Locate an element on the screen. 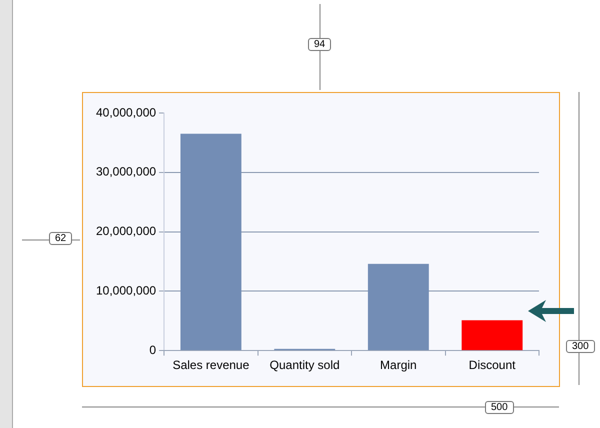 The width and height of the screenshot is (600, 428). text: 94 is located at coordinates (320, 44).